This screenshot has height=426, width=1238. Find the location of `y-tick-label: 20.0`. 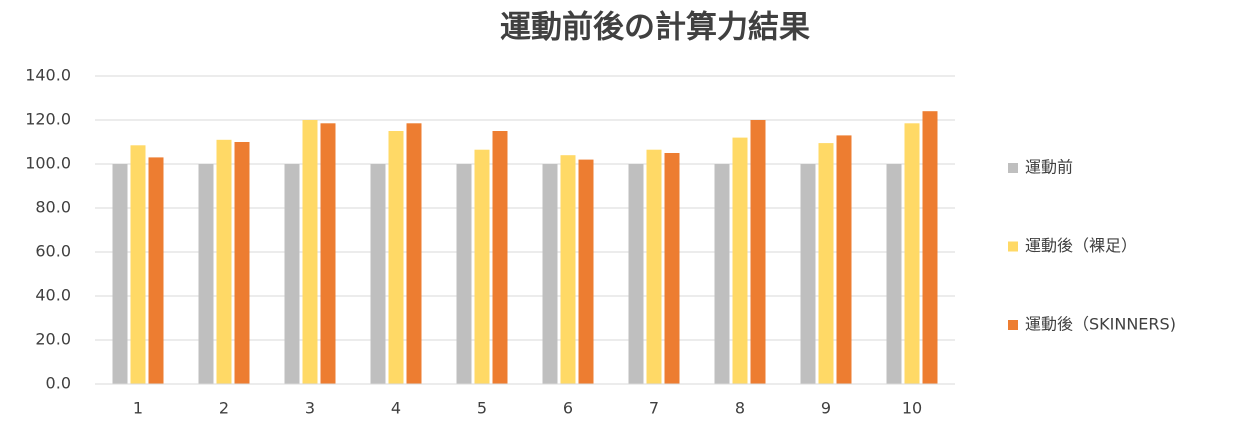

y-tick-label: 20.0 is located at coordinates (53, 339).